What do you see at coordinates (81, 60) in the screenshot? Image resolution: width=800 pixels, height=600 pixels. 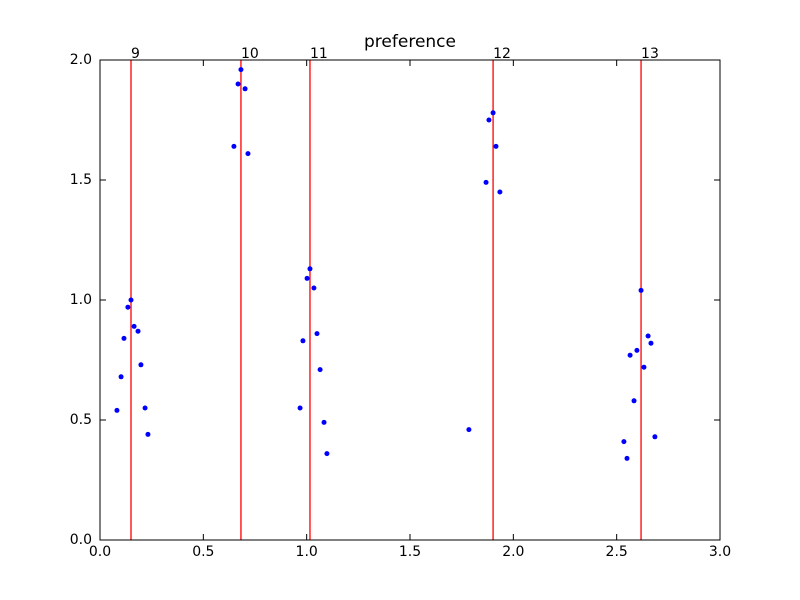 I see `y-tick-label: 2.0` at bounding box center [81, 60].